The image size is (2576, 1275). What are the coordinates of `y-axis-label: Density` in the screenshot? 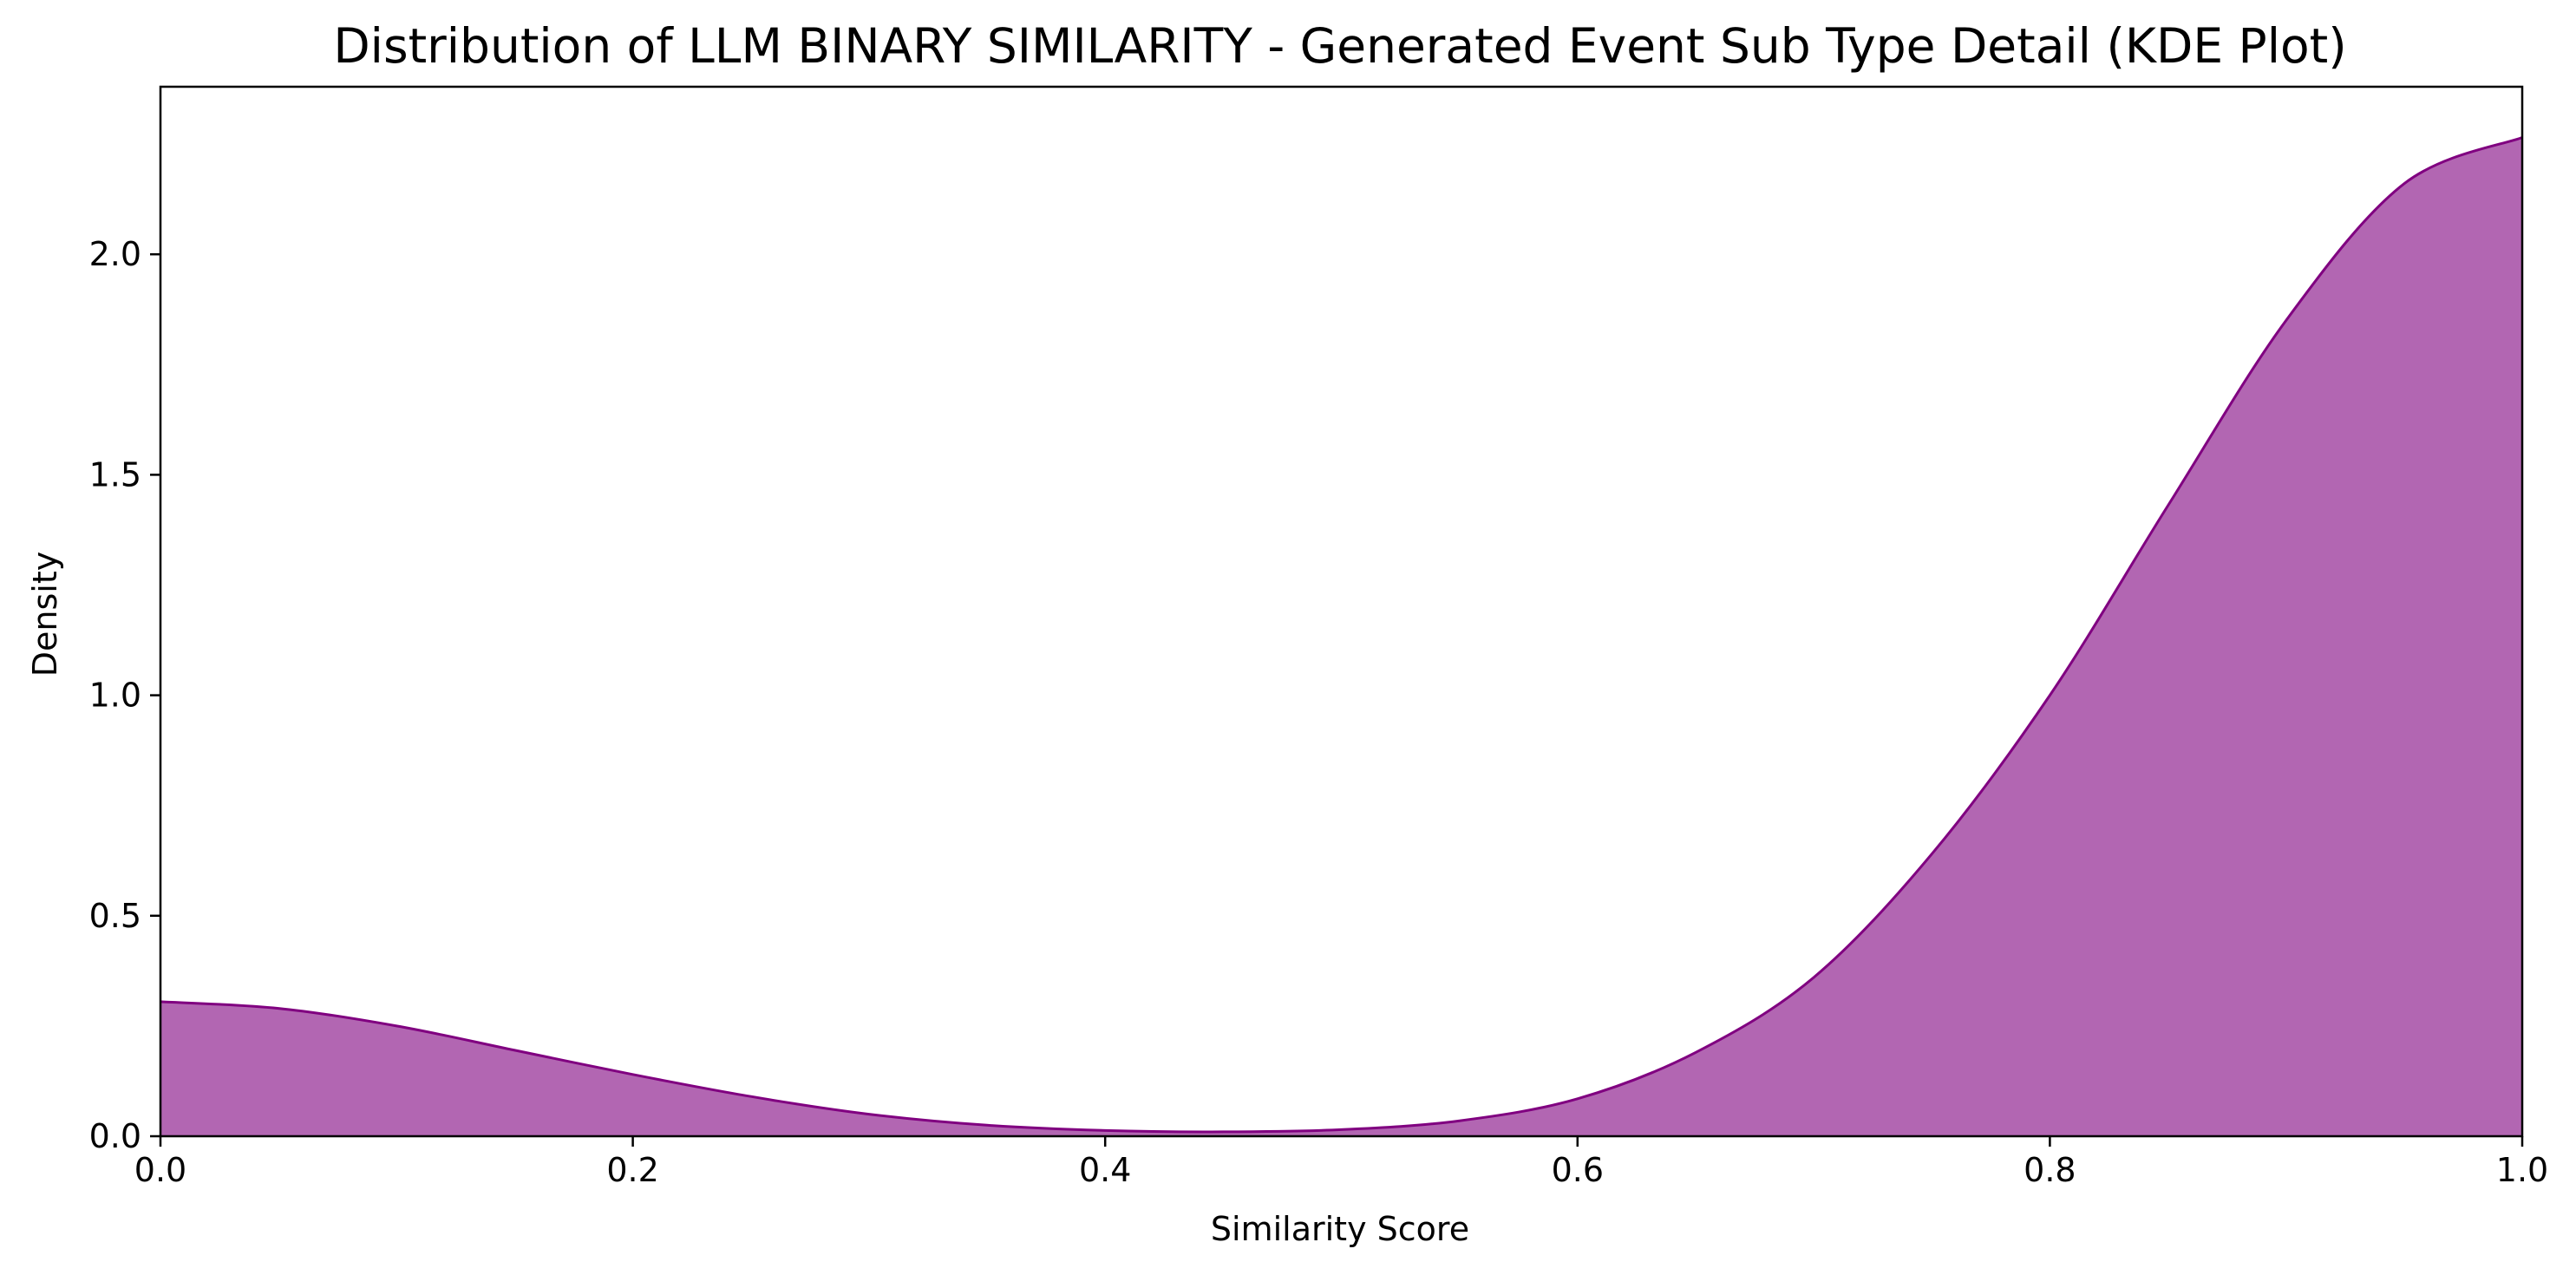 It's located at (45, 614).